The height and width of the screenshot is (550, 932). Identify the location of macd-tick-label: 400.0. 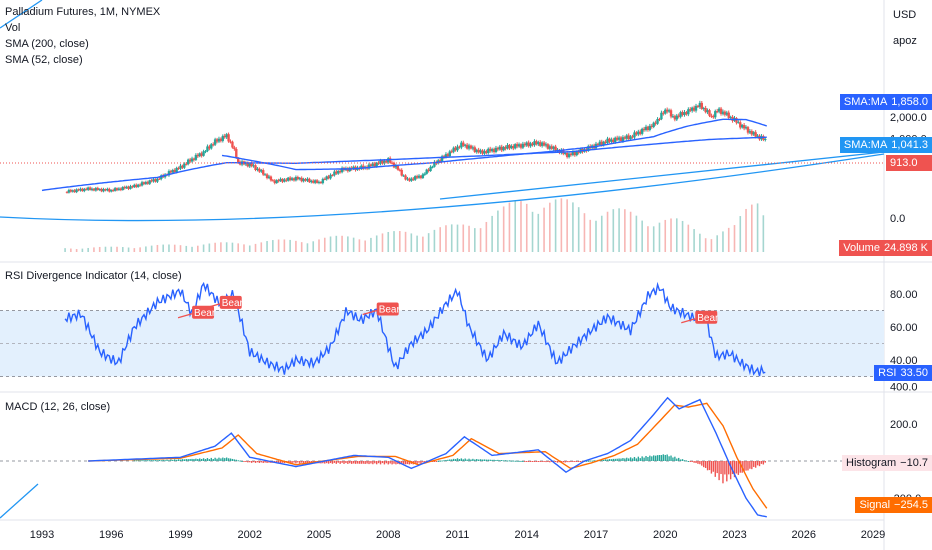
(904, 388).